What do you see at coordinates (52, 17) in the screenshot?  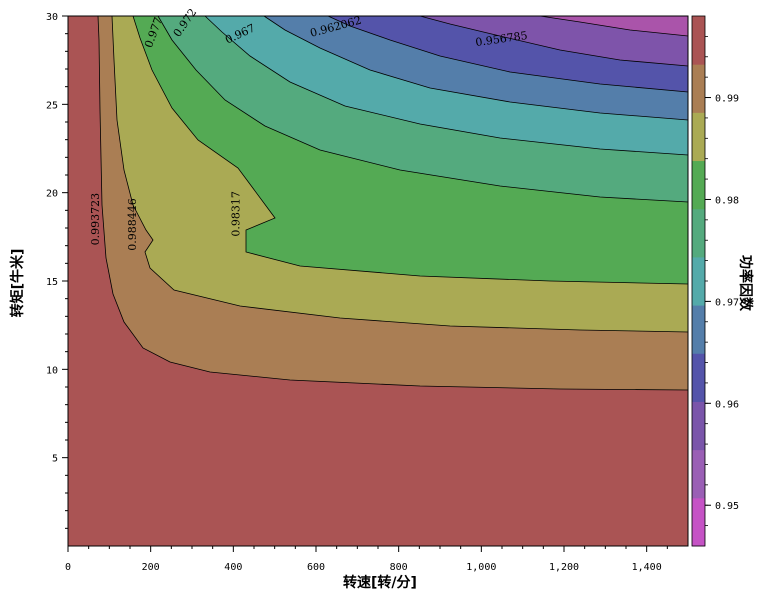 I see `y-tick-label-5: 30` at bounding box center [52, 17].